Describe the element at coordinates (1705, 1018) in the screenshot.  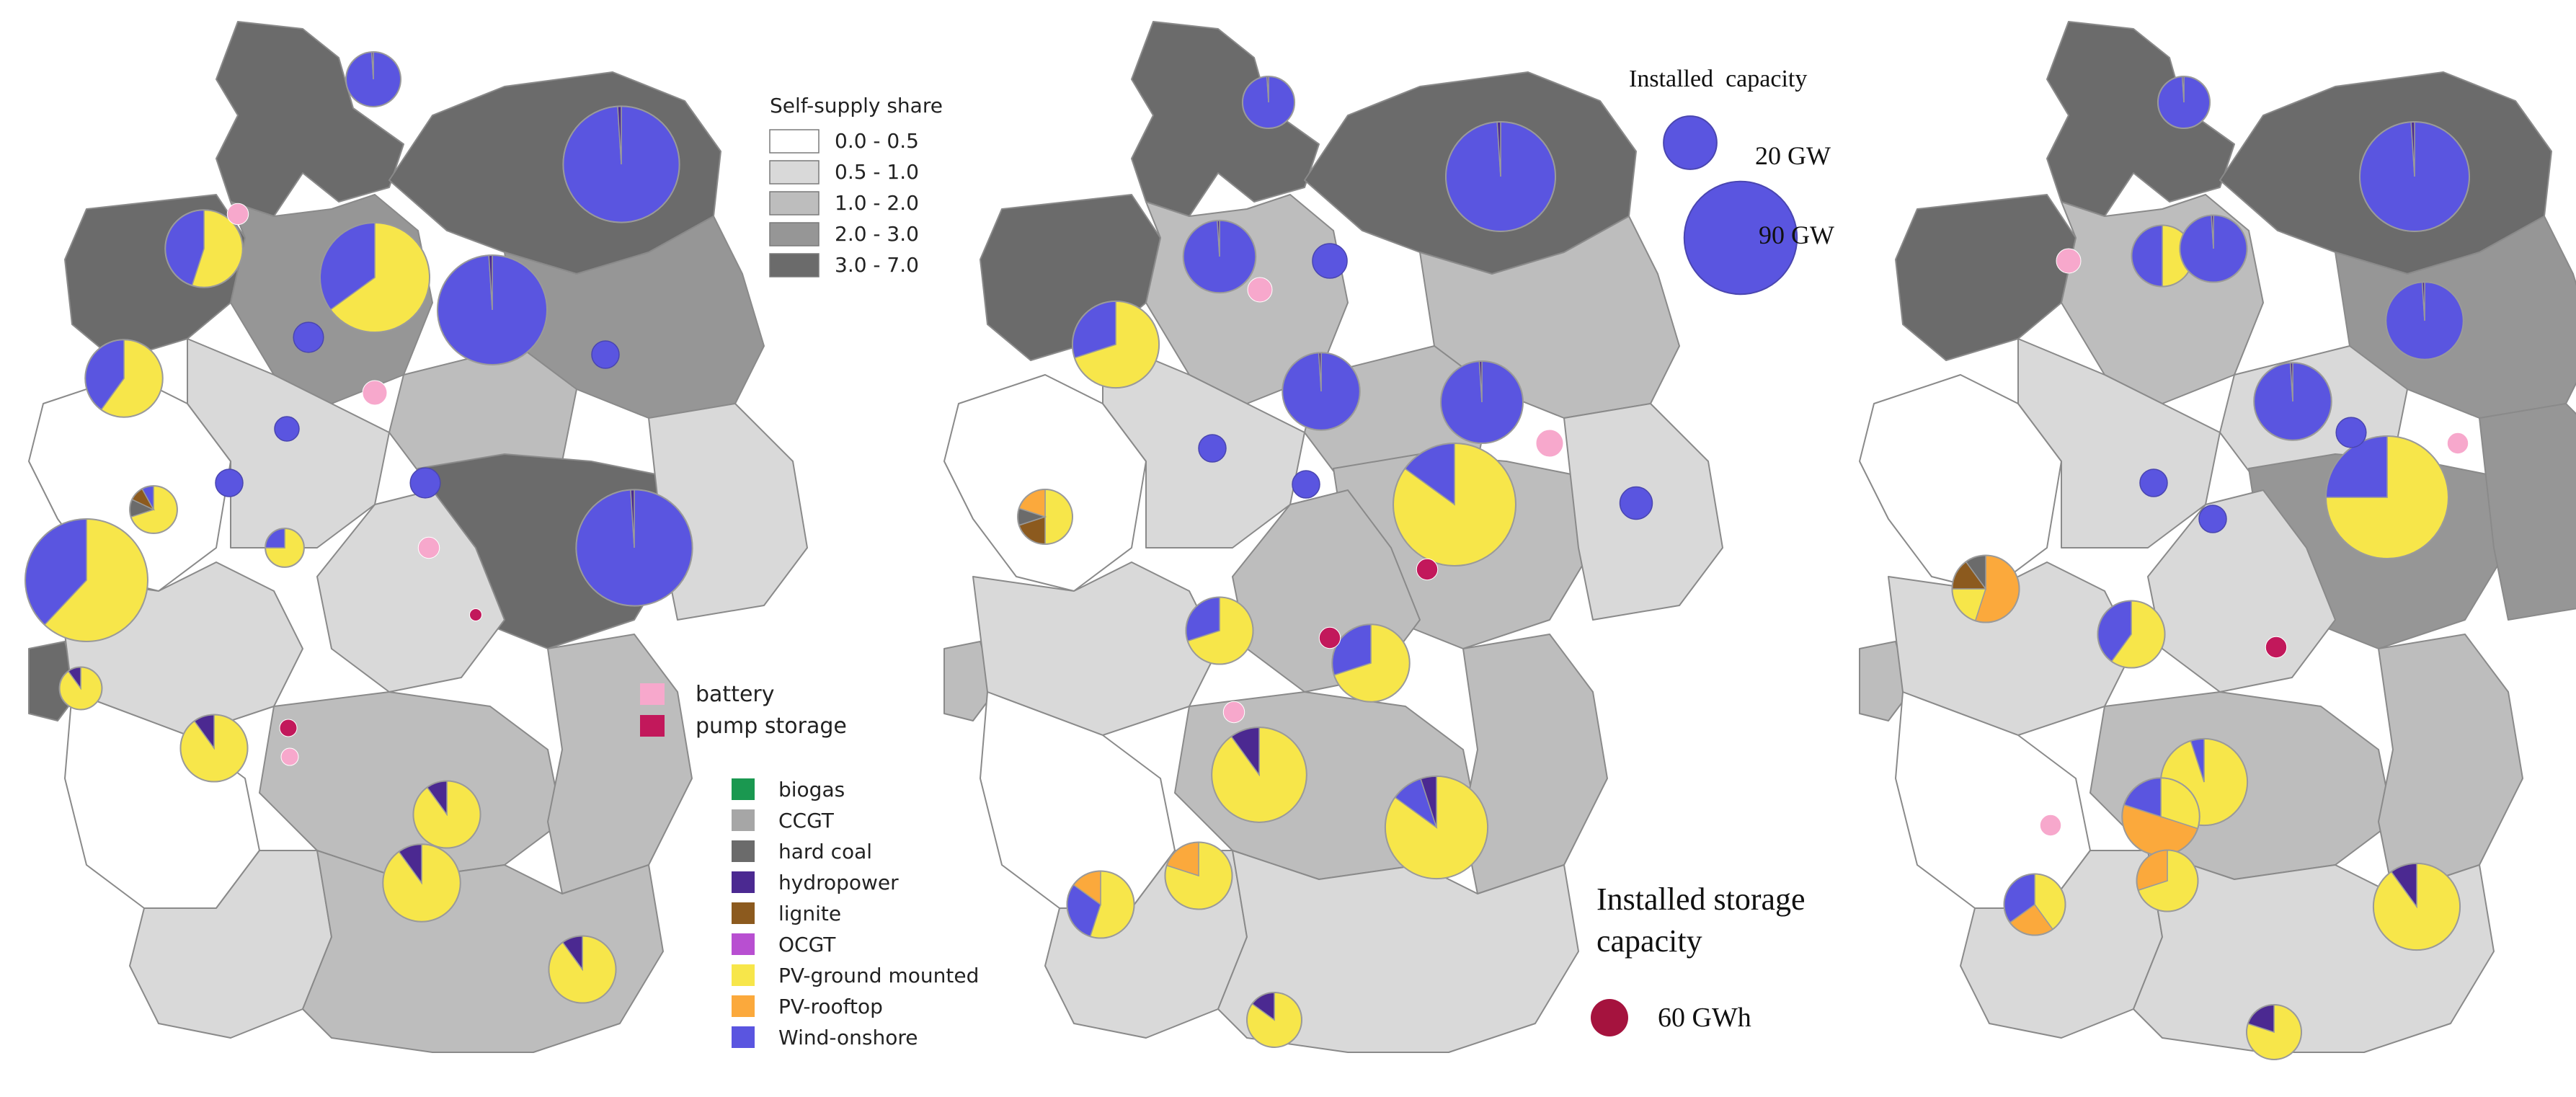
I see `storage-capacity-label: 60 GWh` at that location.